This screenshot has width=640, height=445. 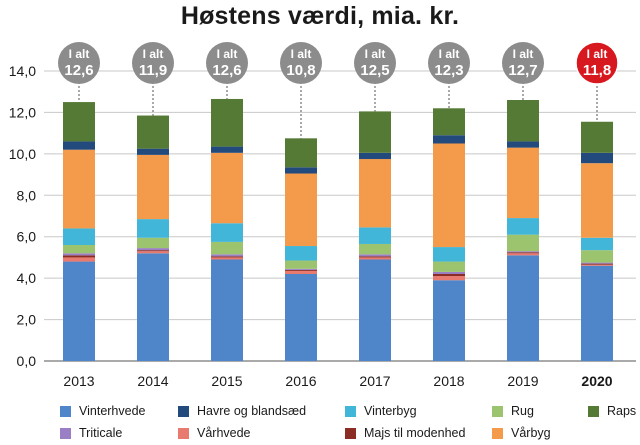 I want to click on x-tick-label: 2016, so click(x=300, y=381).